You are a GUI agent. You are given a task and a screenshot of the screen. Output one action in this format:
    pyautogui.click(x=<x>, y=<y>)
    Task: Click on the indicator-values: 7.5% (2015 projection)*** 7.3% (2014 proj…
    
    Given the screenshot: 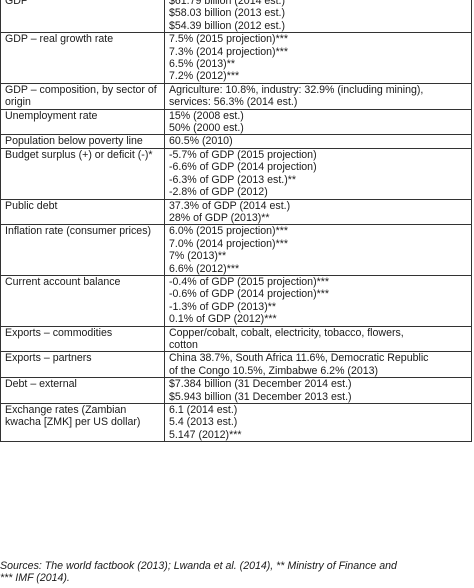 What is the action you would take?
    pyautogui.click(x=318, y=58)
    